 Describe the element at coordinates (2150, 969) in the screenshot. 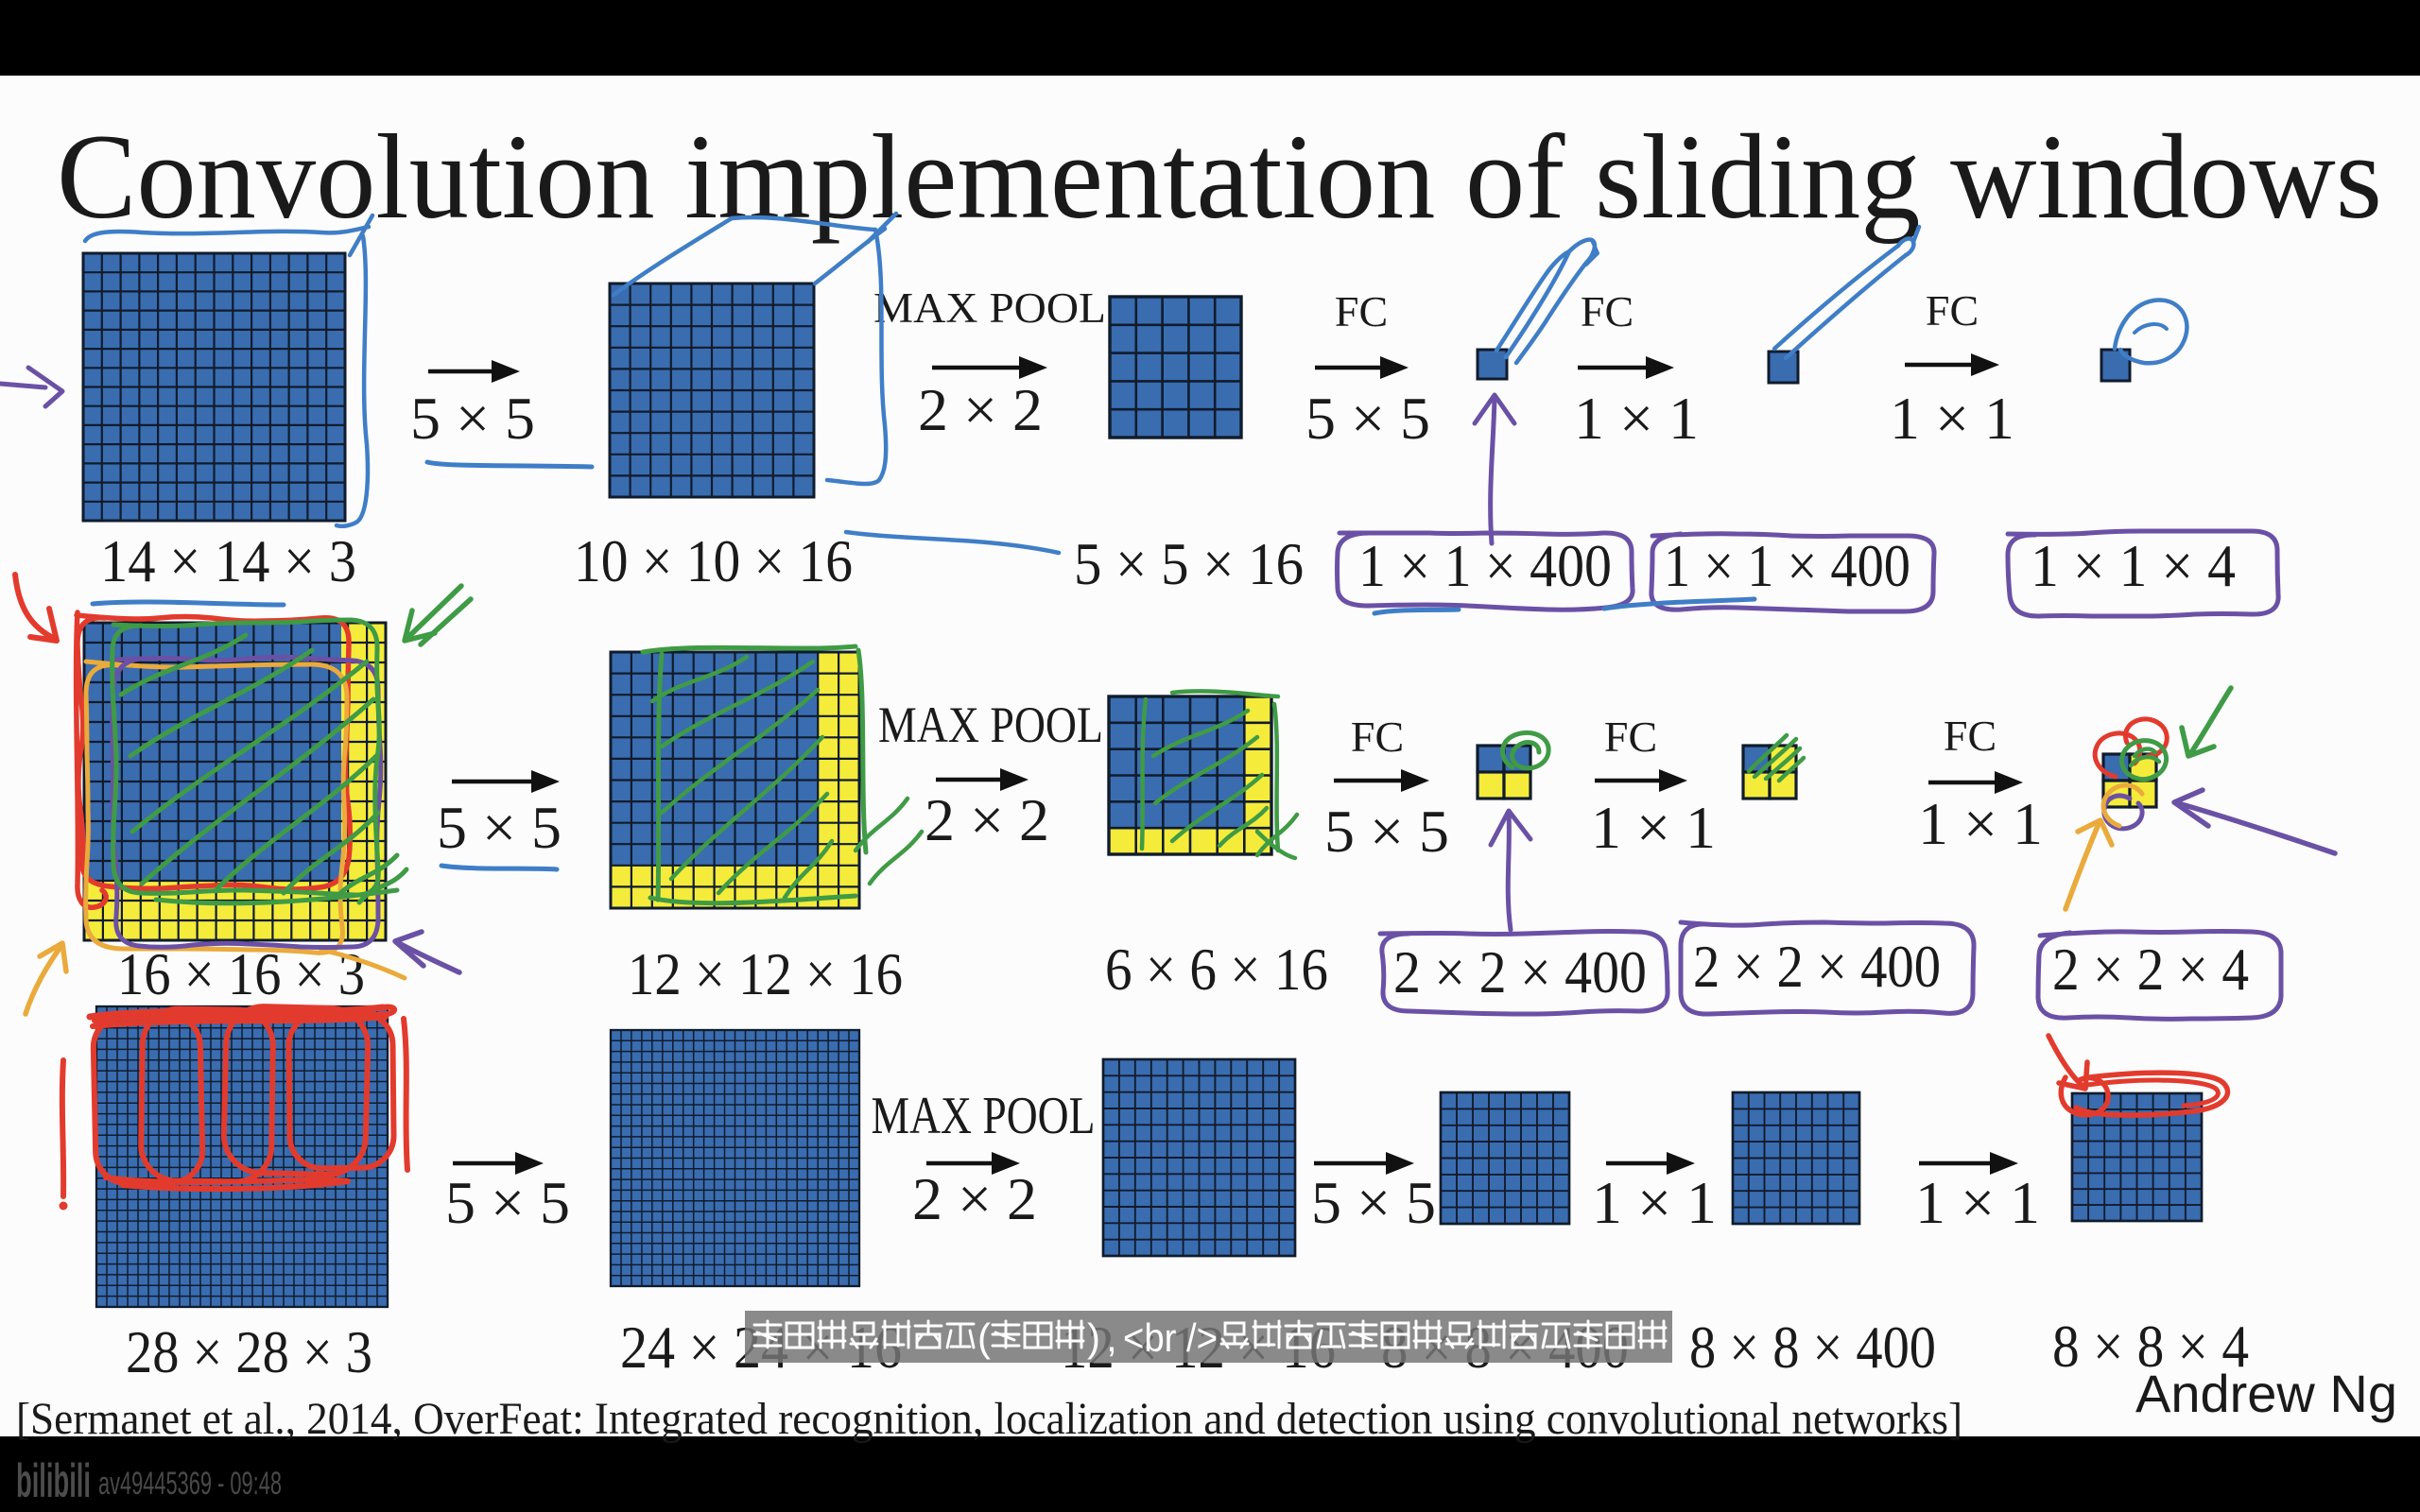

I see `svg-text: 2 × 2 × 4` at that location.